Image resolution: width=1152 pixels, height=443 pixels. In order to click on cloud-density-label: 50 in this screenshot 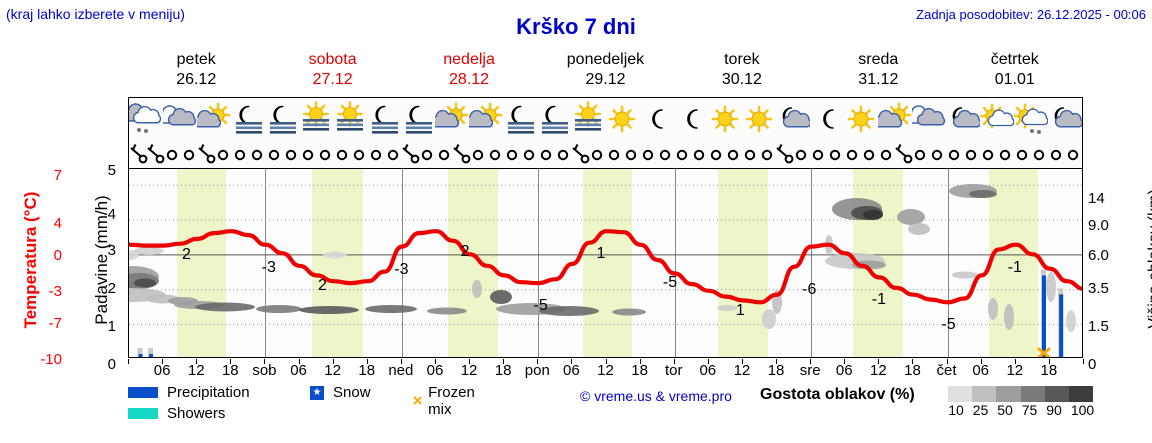, I will do `click(1005, 410)`.